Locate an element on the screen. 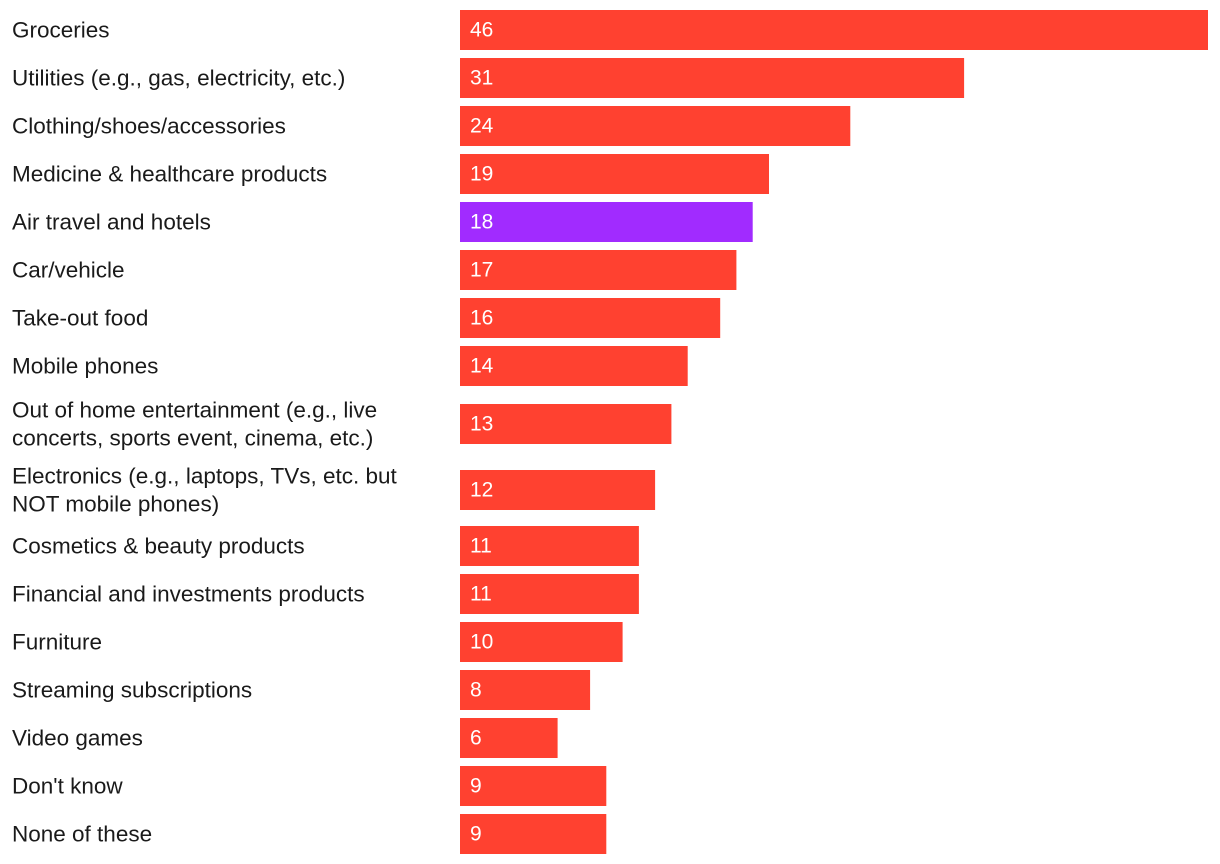 Image resolution: width=1220 pixels, height=864 pixels. category-label: Clothing/shoes/accessories is located at coordinates (149, 126).